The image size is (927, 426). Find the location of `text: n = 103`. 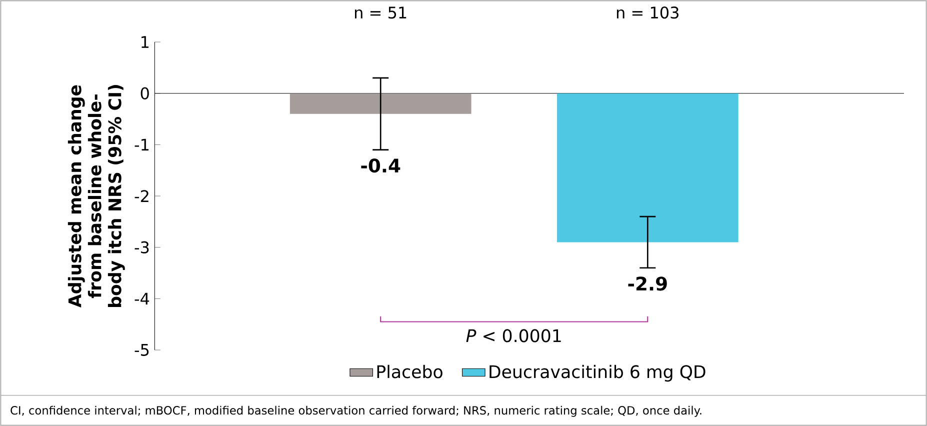

text: n = 103 is located at coordinates (647, 12).